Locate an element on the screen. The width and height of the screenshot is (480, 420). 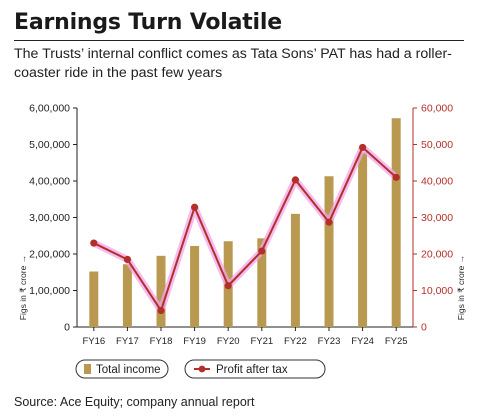
legend-box-pat is located at coordinates (255, 369).